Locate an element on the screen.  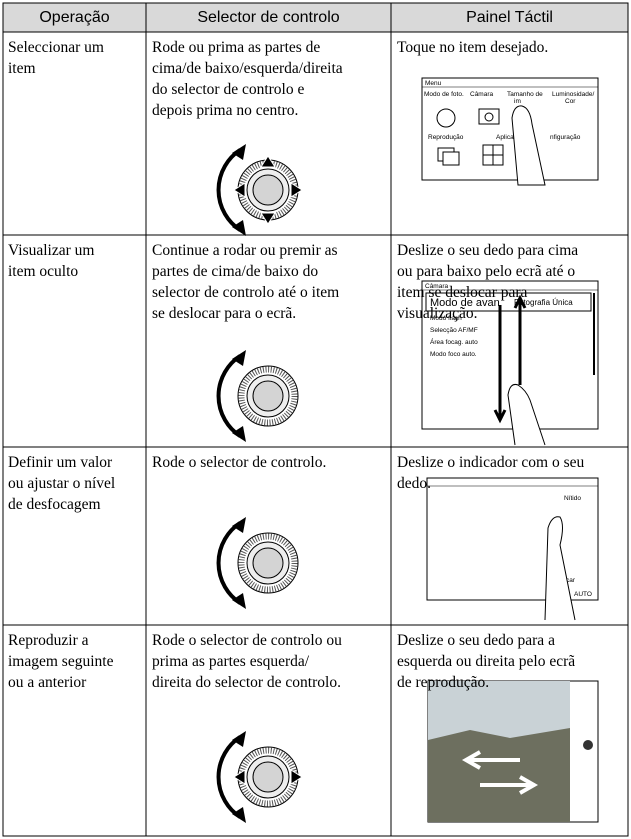
cell-text: Toque no item desejado. is located at coordinates (473, 47).